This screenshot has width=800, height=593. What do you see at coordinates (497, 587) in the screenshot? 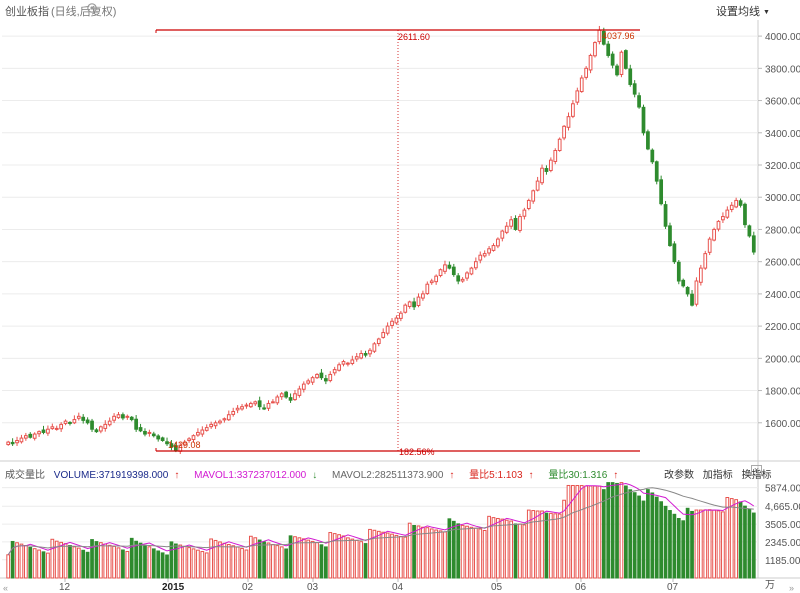
I see `time-tick-label: 05` at bounding box center [497, 587].